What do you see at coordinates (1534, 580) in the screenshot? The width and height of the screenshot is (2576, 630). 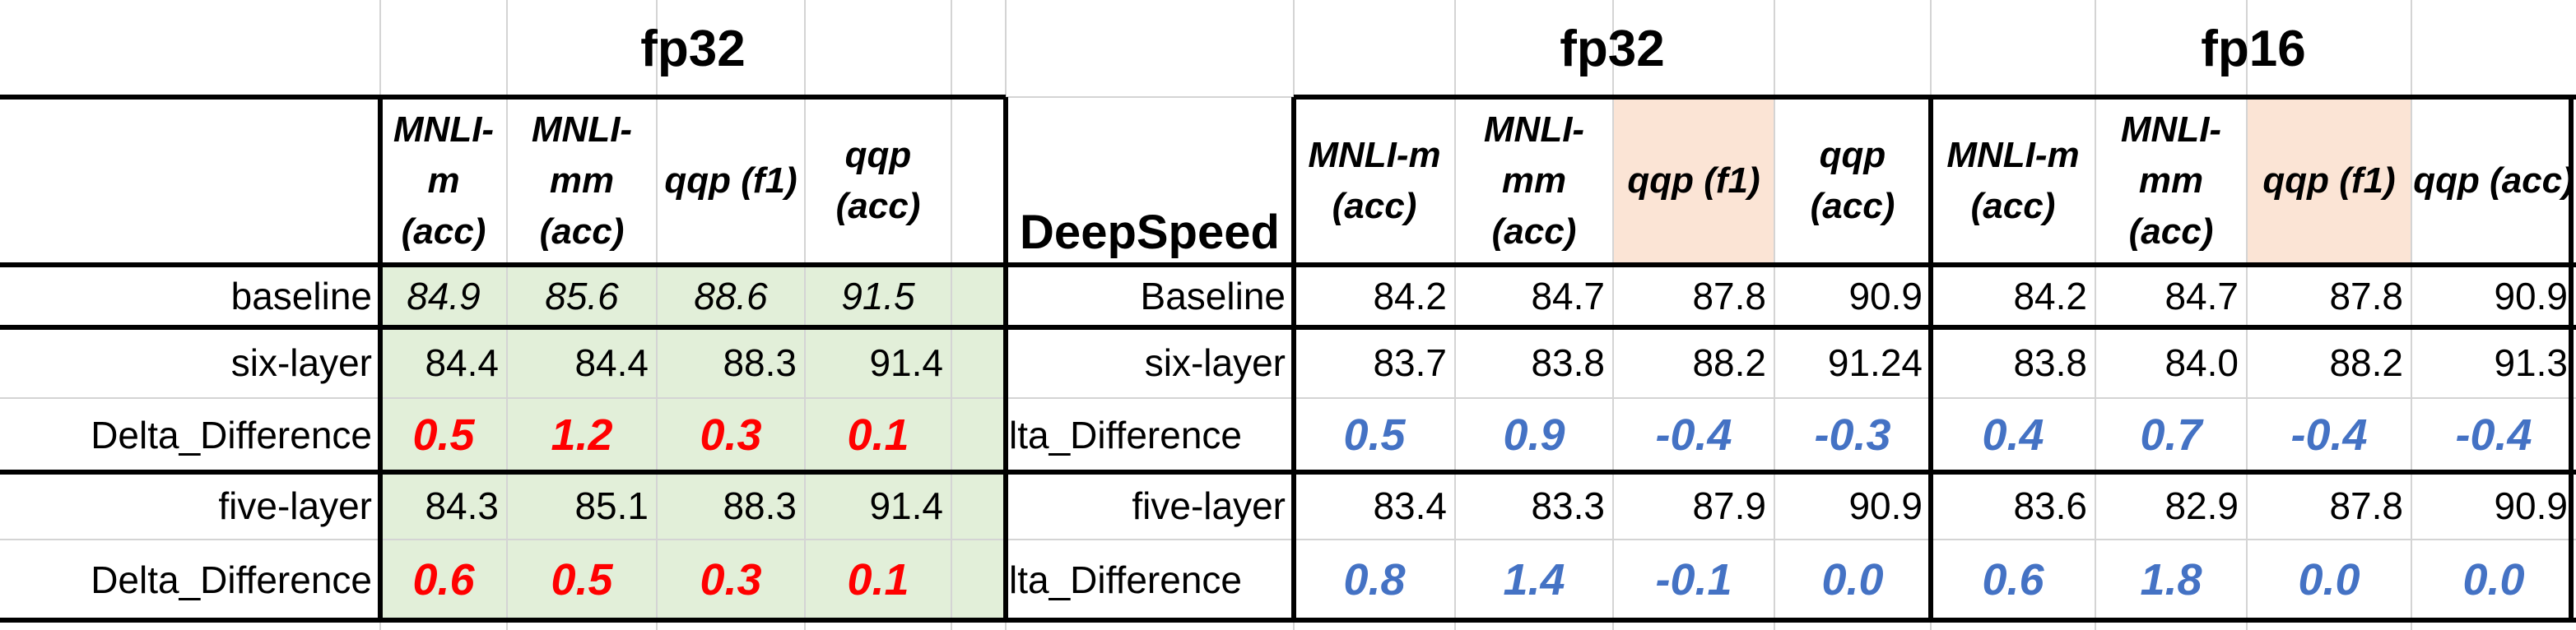 I see `right-value: 1.4` at bounding box center [1534, 580].